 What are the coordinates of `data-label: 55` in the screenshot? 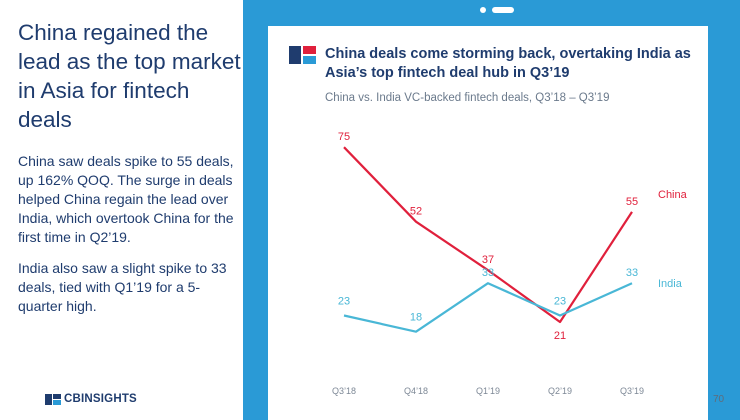 It's located at (632, 202).